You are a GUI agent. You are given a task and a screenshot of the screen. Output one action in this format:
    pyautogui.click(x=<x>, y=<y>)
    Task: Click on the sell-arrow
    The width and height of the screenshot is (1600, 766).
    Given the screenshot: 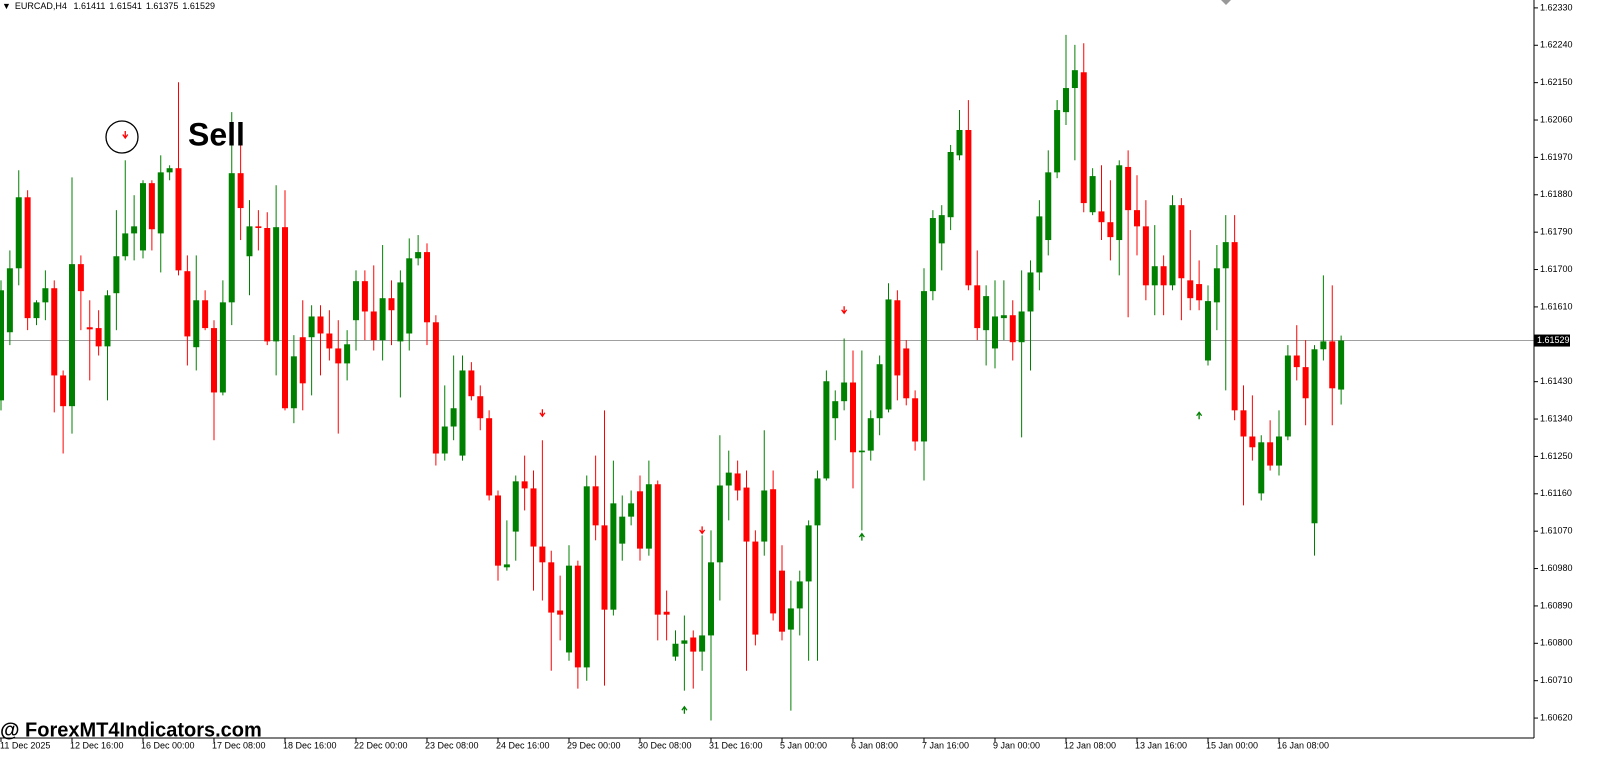 What is the action you would take?
    pyautogui.click(x=844, y=310)
    